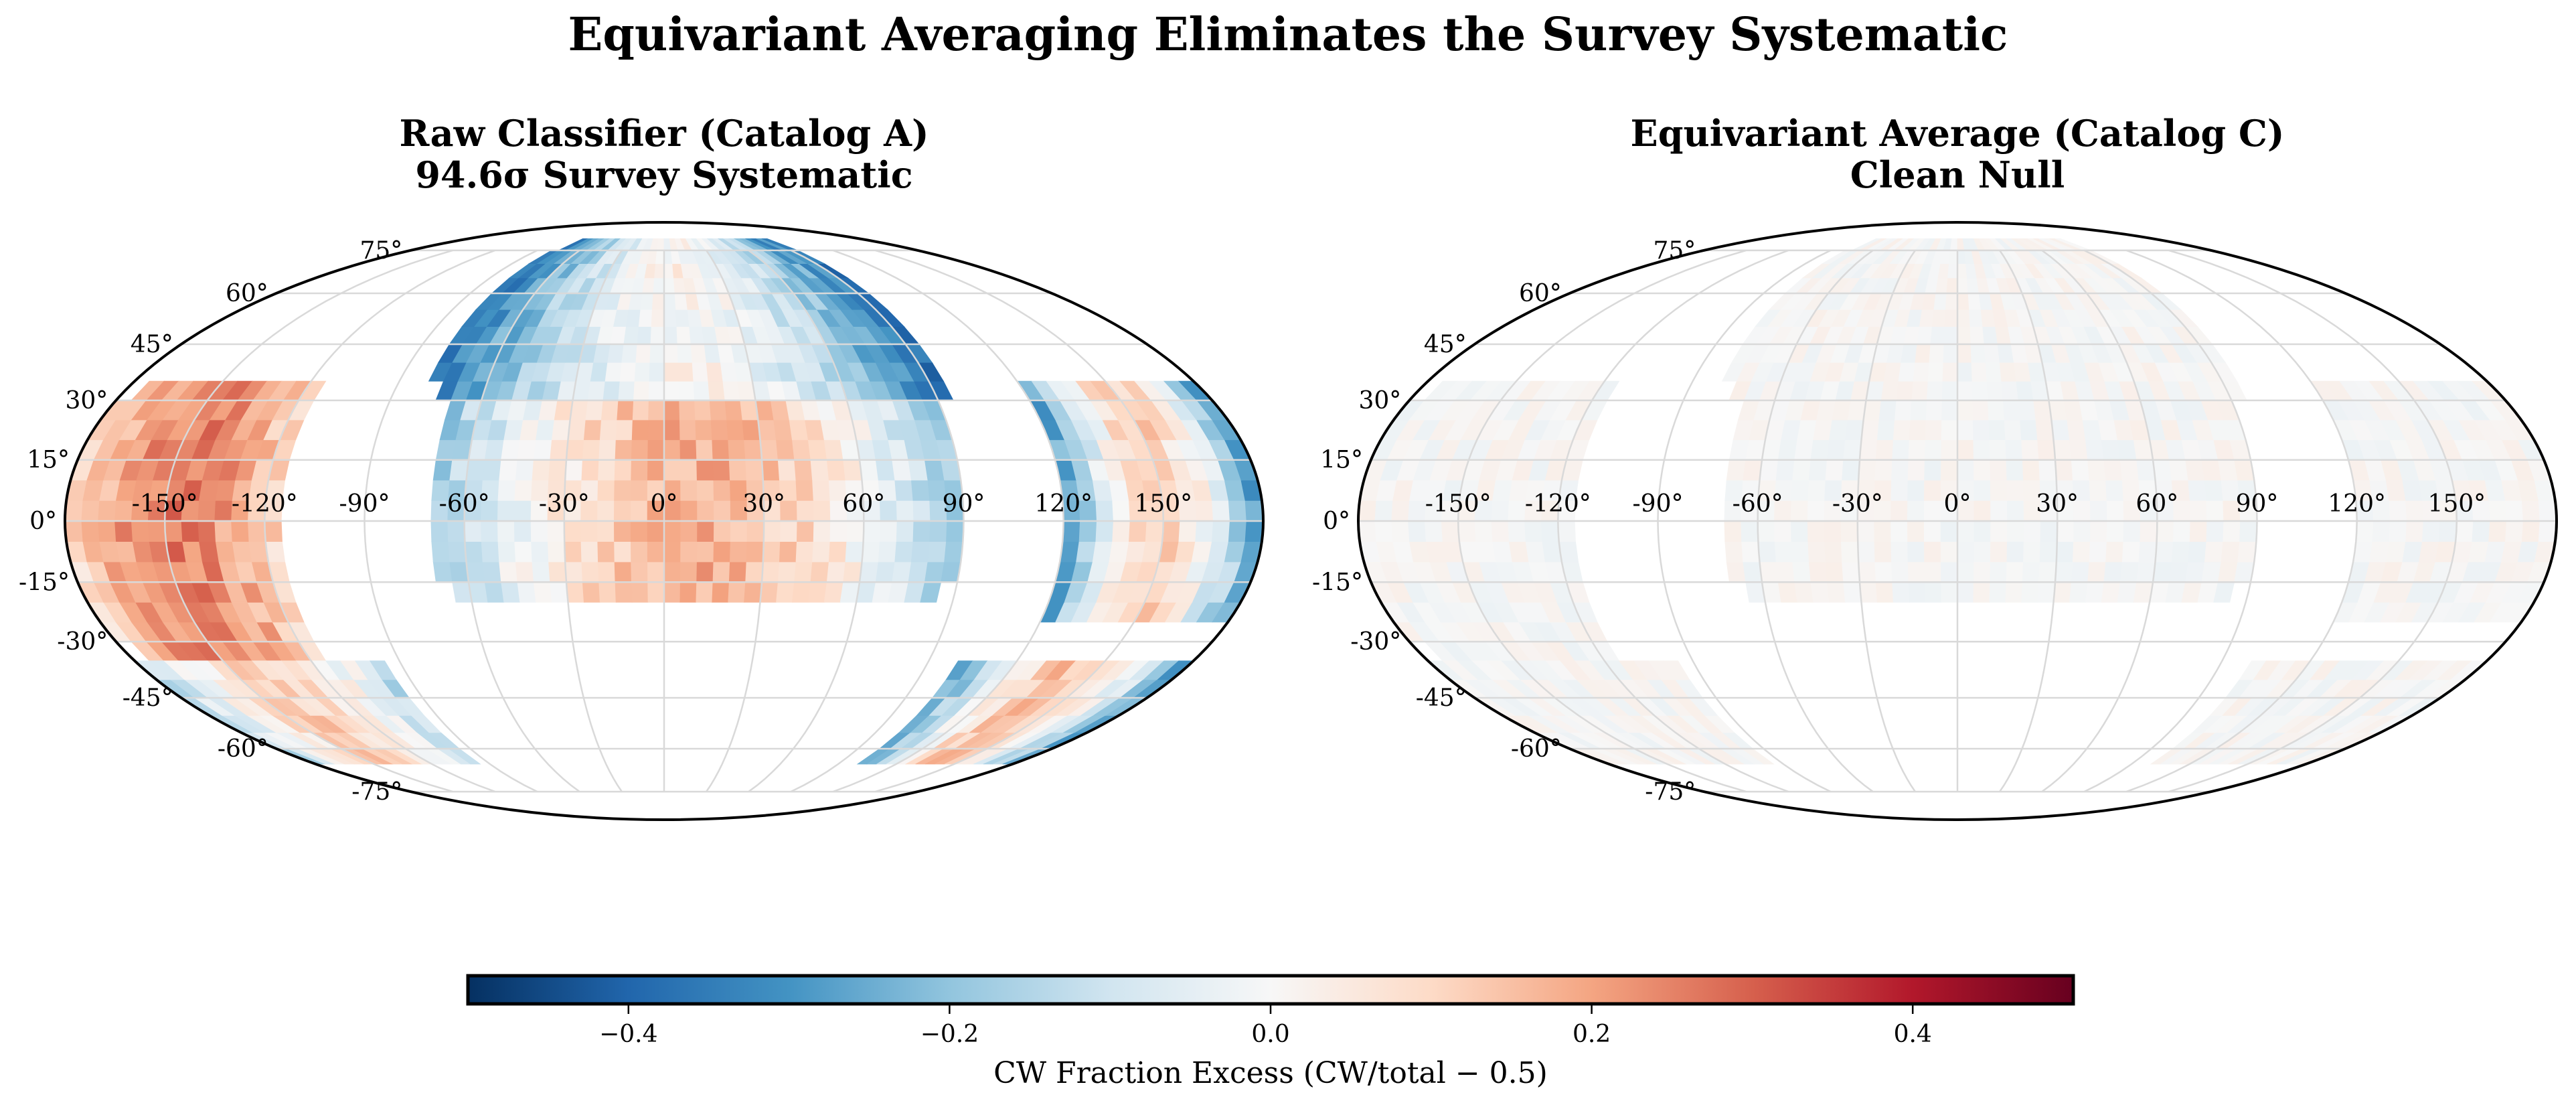  Describe the element at coordinates (87, 401) in the screenshot. I see `latitude-tick-label: 30°` at that location.